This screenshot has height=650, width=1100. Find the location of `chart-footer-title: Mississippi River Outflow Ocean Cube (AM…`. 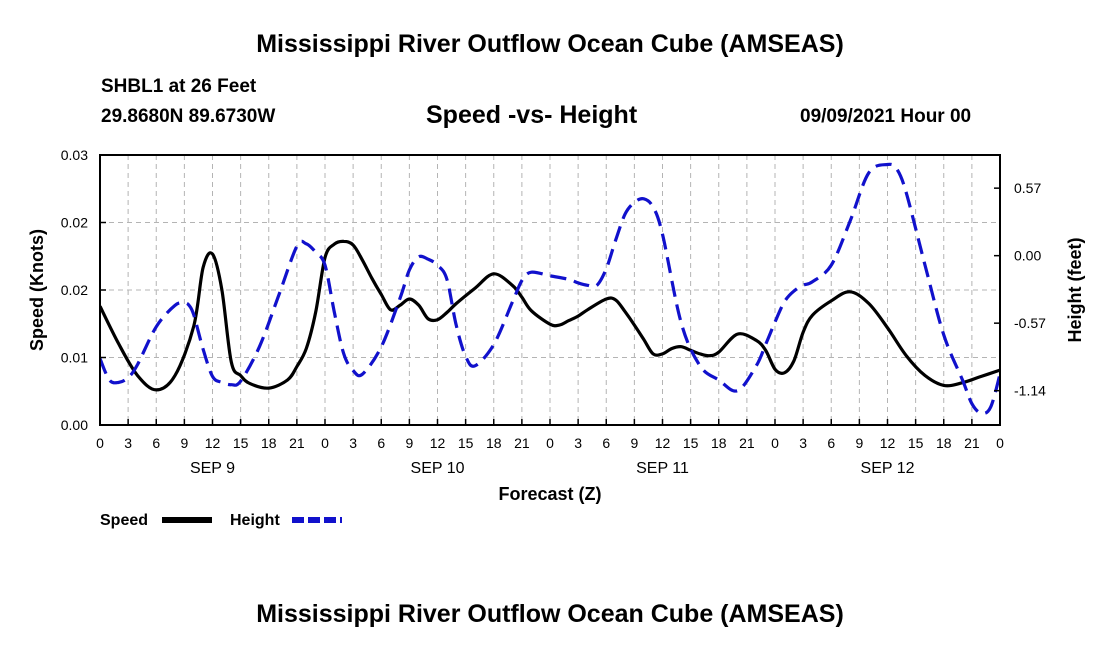

chart-footer-title: Mississippi River Outflow Ocean Cube (AM… is located at coordinates (550, 614).